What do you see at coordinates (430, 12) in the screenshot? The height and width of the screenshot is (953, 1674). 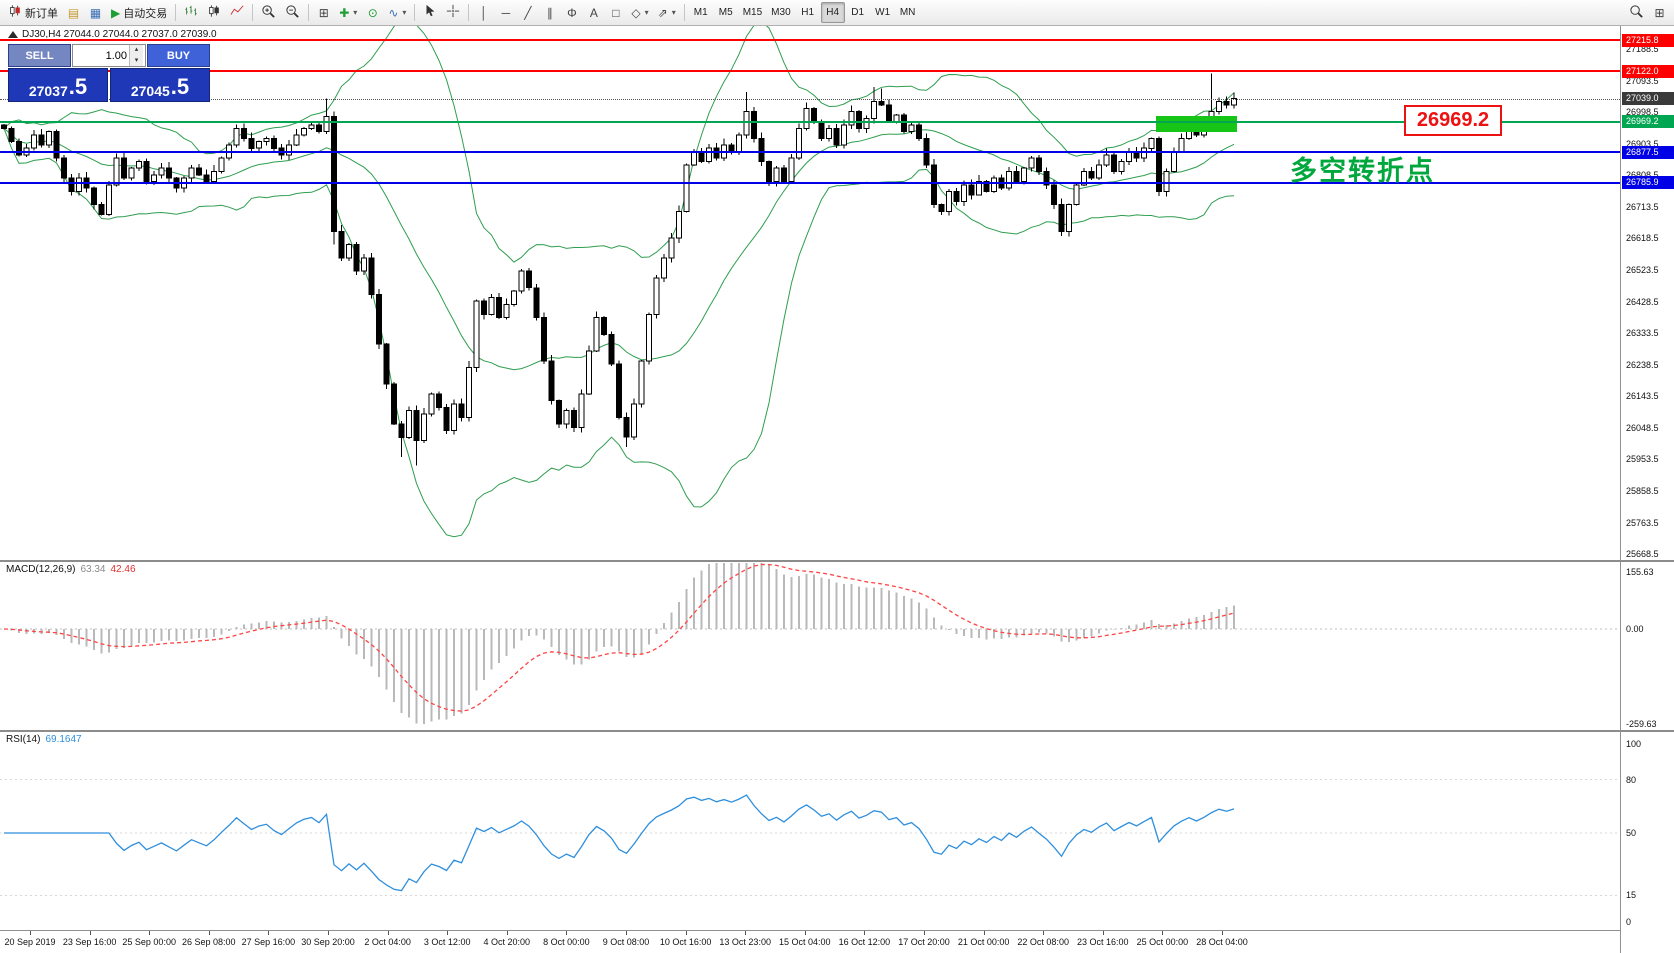 I see `cursor-button` at bounding box center [430, 12].